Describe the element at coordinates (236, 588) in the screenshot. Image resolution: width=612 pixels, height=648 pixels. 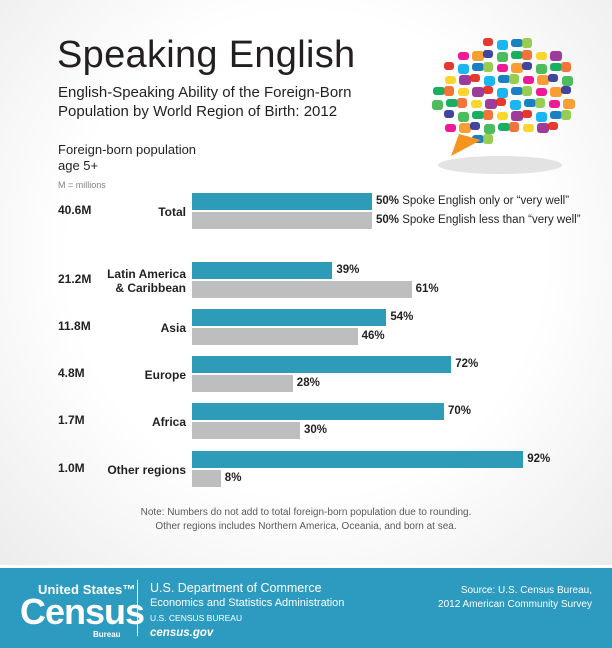
I see `department-name: U.S. Department of Commerce` at that location.